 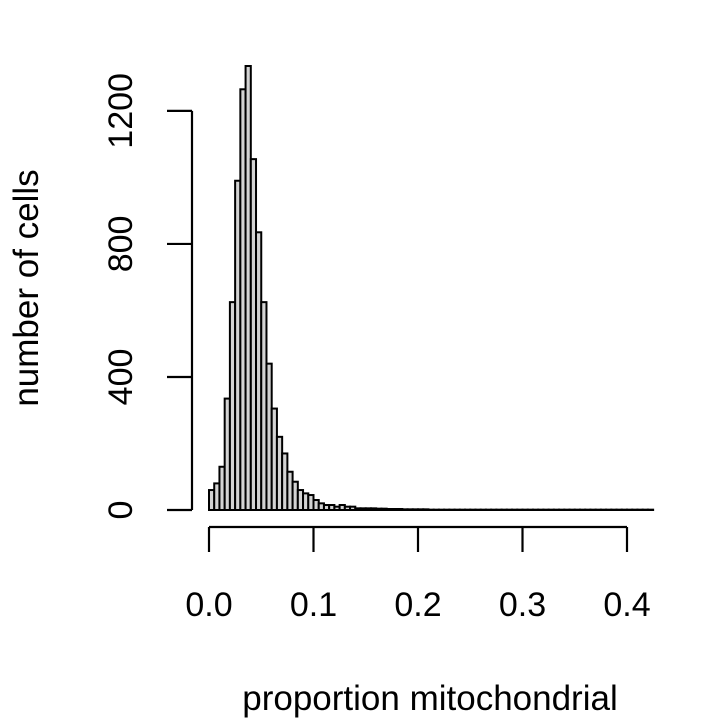 I want to click on x-tick-label: 0.4, so click(x=626, y=605).